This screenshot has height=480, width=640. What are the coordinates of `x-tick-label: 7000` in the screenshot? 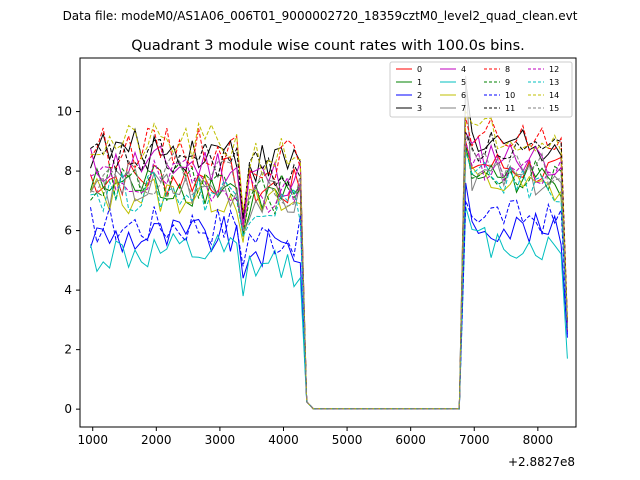 It's located at (474, 440).